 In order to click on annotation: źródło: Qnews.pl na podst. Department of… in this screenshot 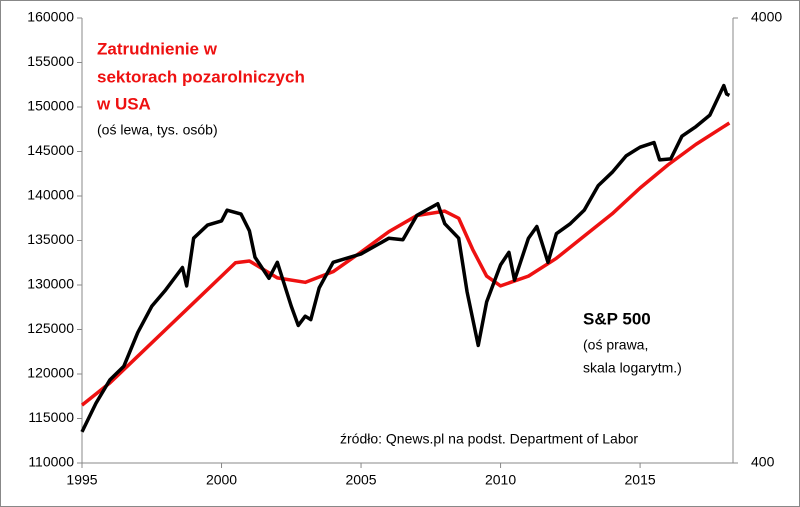, I will do `click(489, 439)`.